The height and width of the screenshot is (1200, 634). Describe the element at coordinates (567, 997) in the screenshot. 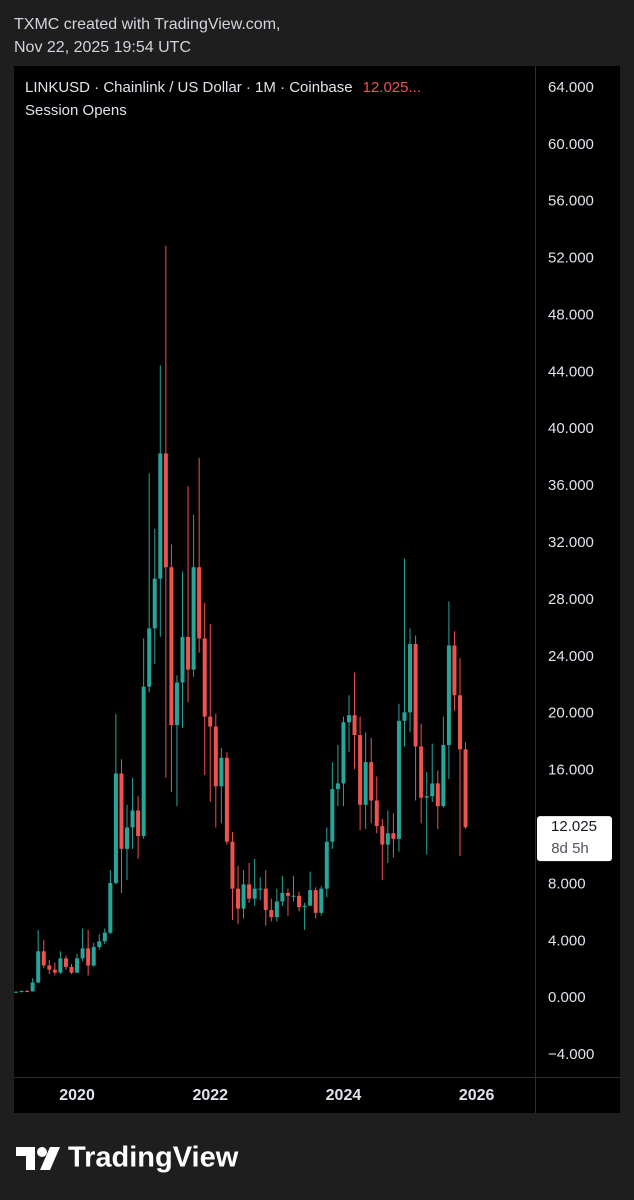

I see `y-tick-label: 0.000` at that location.